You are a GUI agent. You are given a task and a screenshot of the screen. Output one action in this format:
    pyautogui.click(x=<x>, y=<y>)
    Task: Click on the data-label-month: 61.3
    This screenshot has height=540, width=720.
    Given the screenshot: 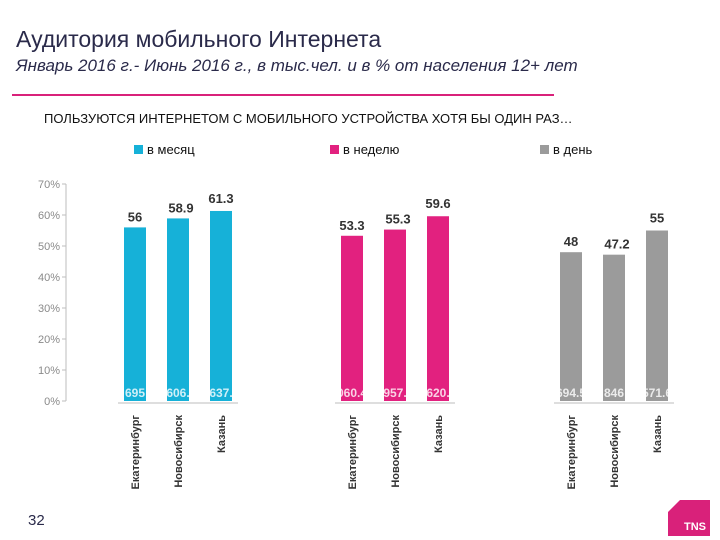 What is the action you would take?
    pyautogui.click(x=220, y=198)
    